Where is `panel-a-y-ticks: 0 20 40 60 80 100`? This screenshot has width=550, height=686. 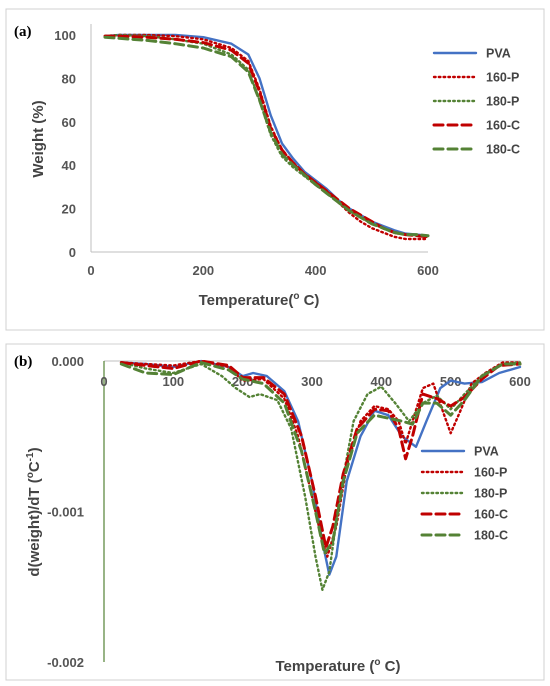
panel-a-y-ticks: 0 20 40 60 80 100 is located at coordinates (65, 144).